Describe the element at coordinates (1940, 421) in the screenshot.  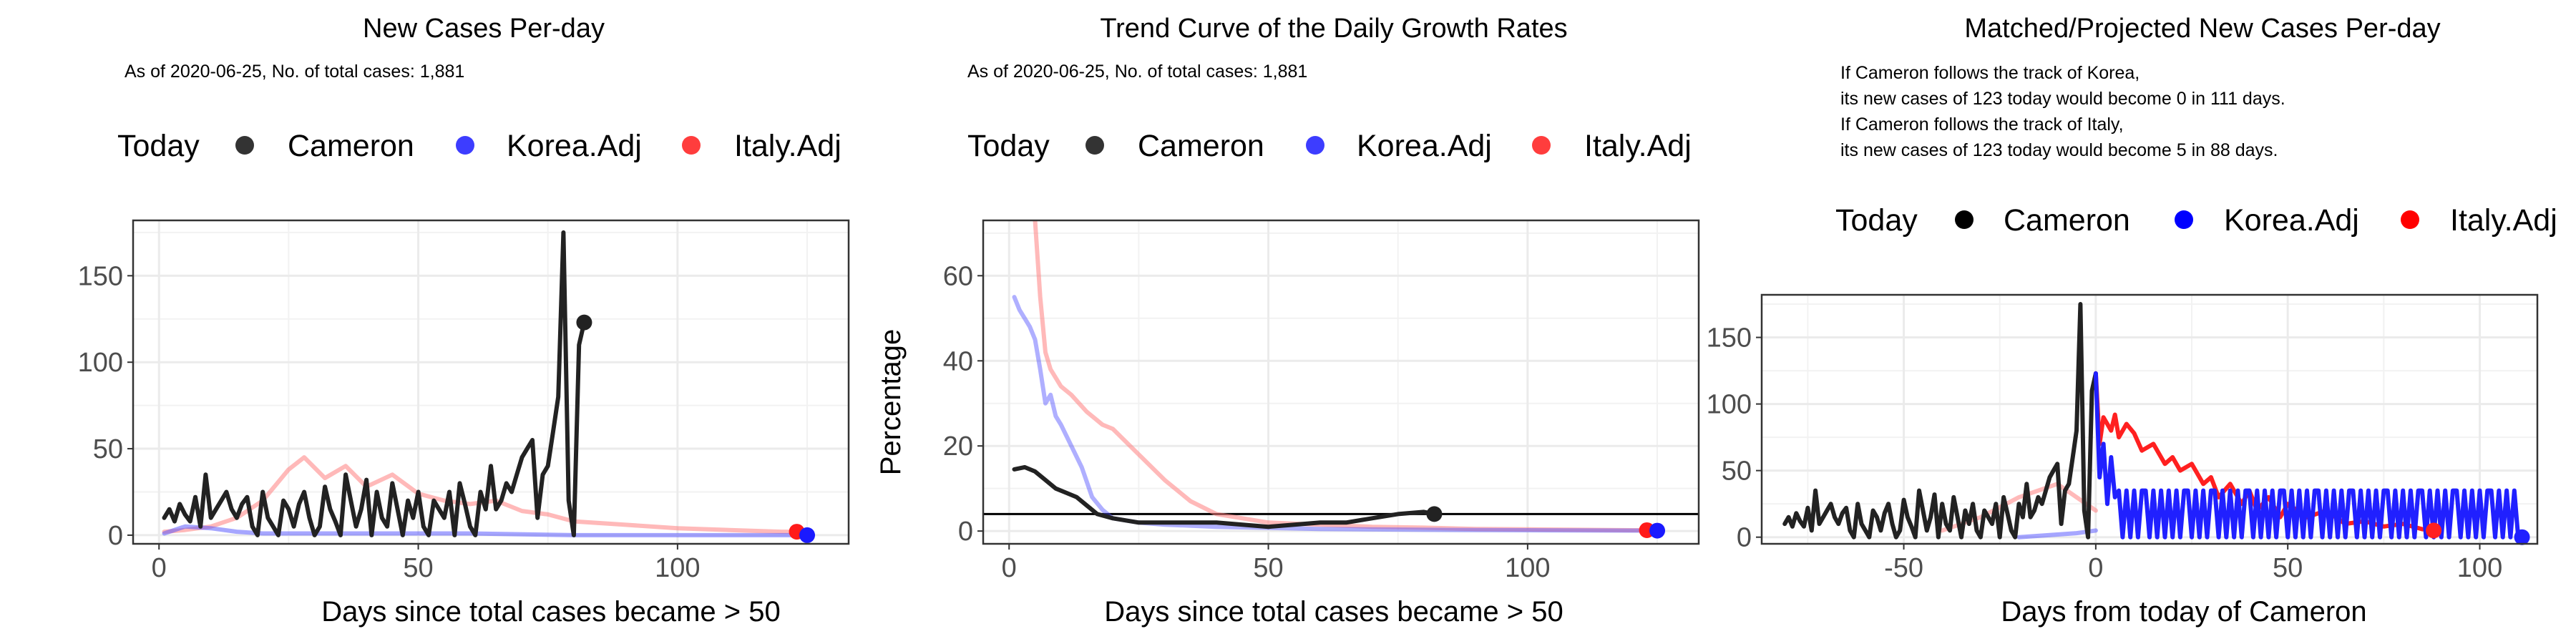
I see `panel3-series-cameron` at that location.